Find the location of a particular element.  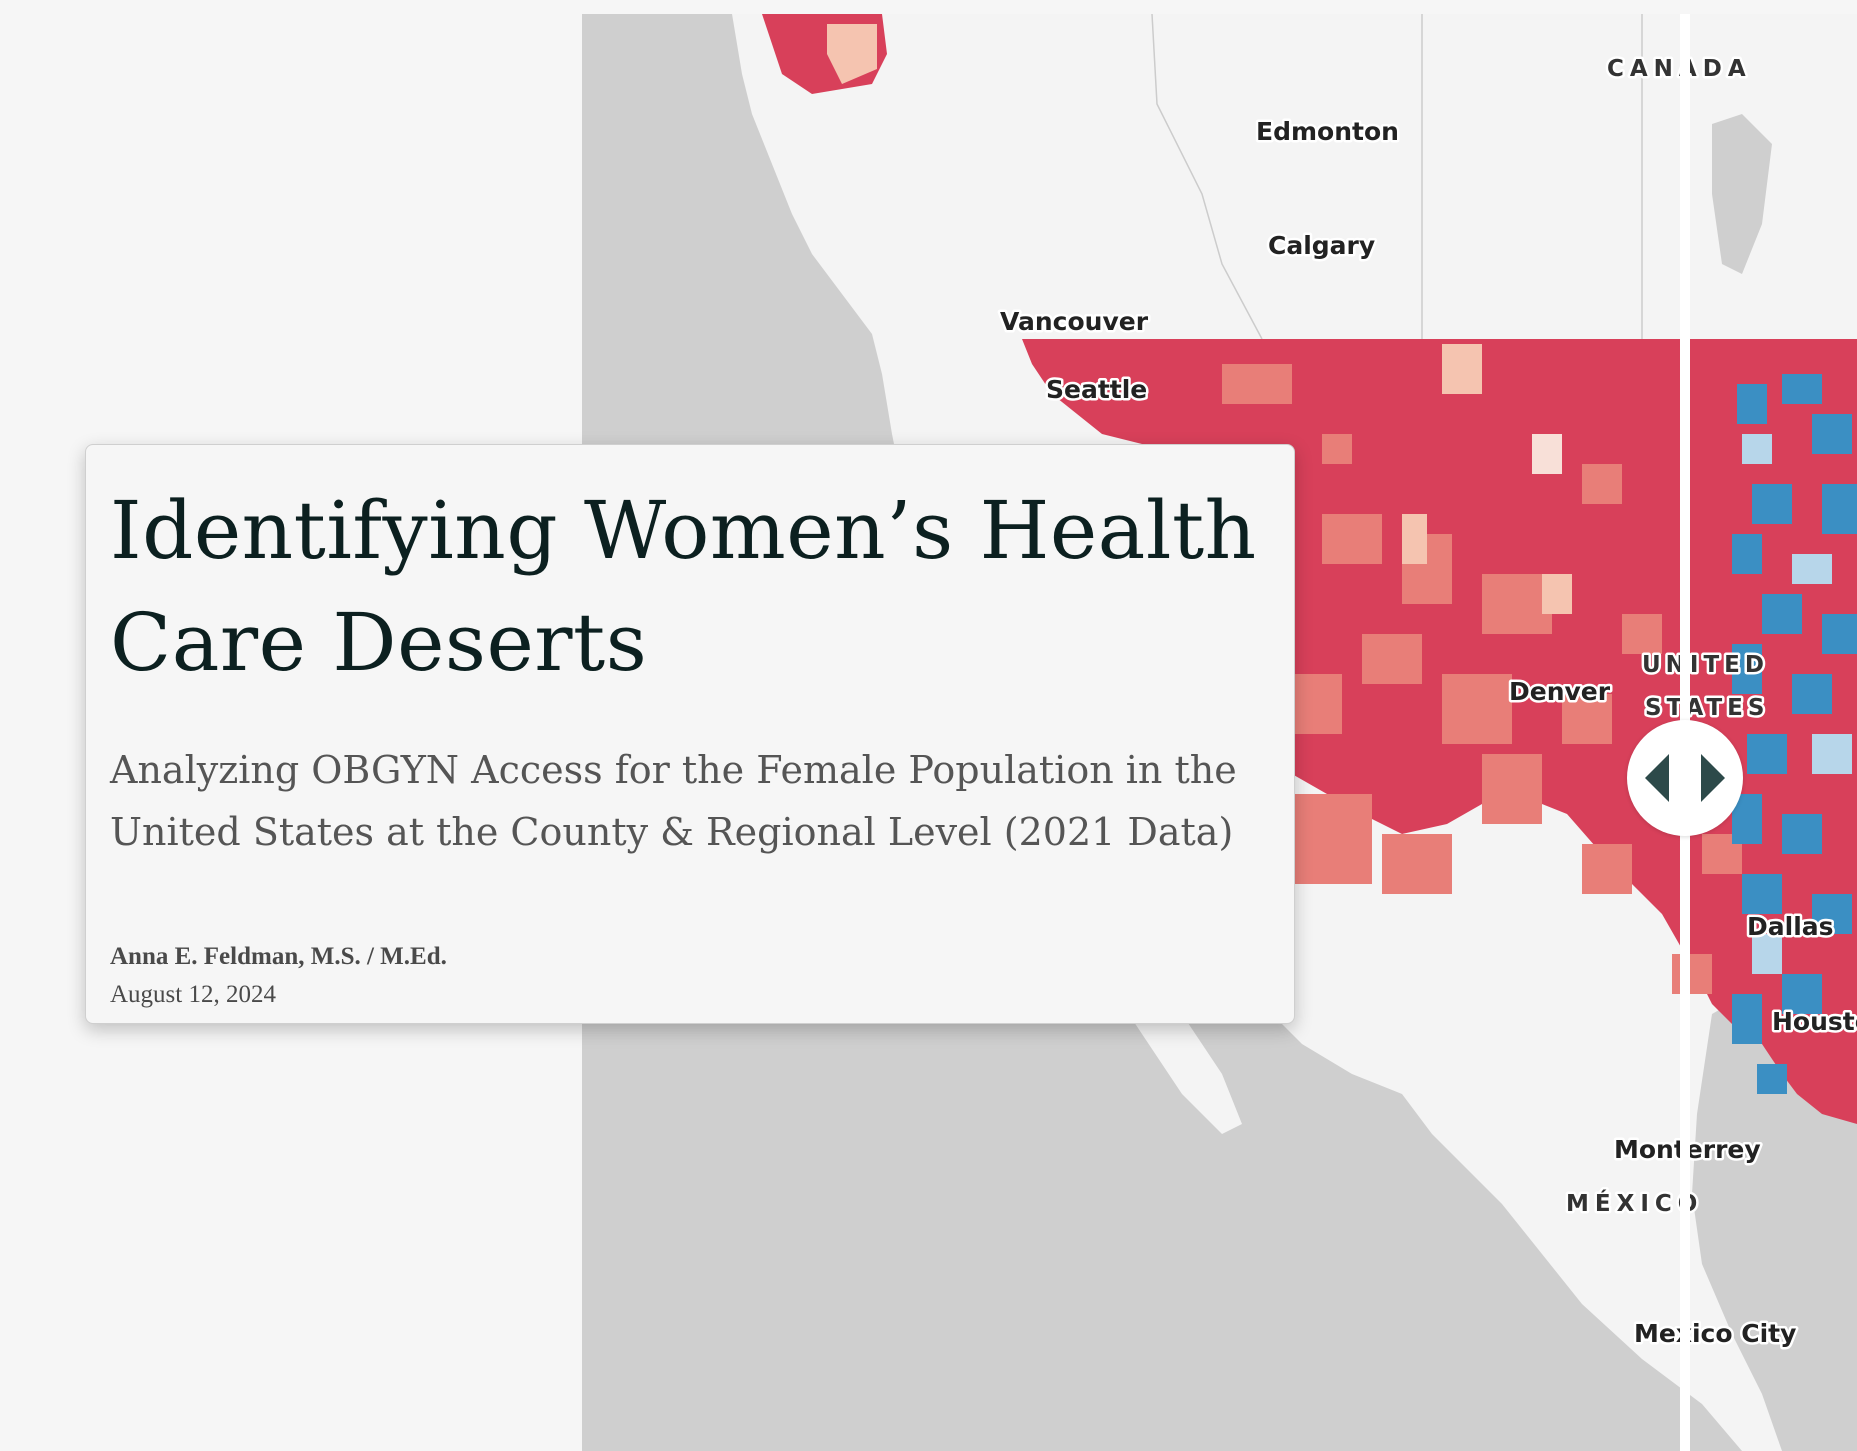

label-states: STATES is located at coordinates (1707, 708).